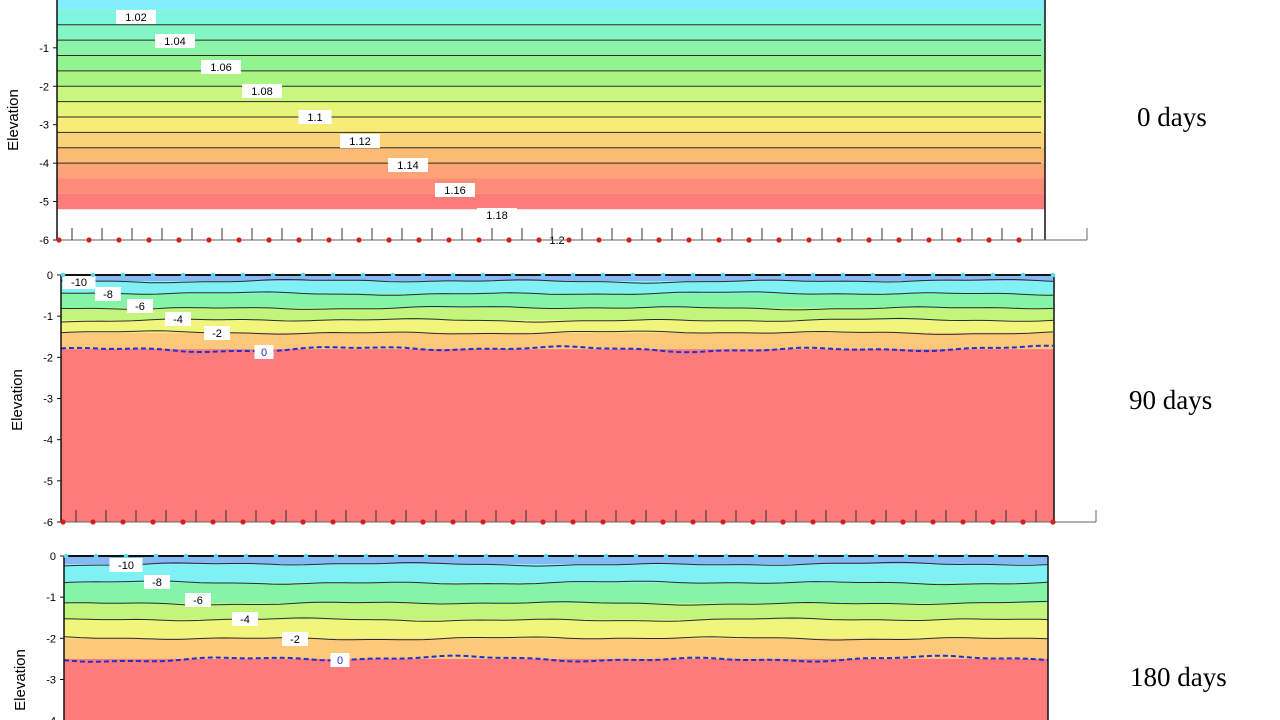 This screenshot has width=1280, height=720. Describe the element at coordinates (454, 191) in the screenshot. I see `contour-label: 1.16` at that location.